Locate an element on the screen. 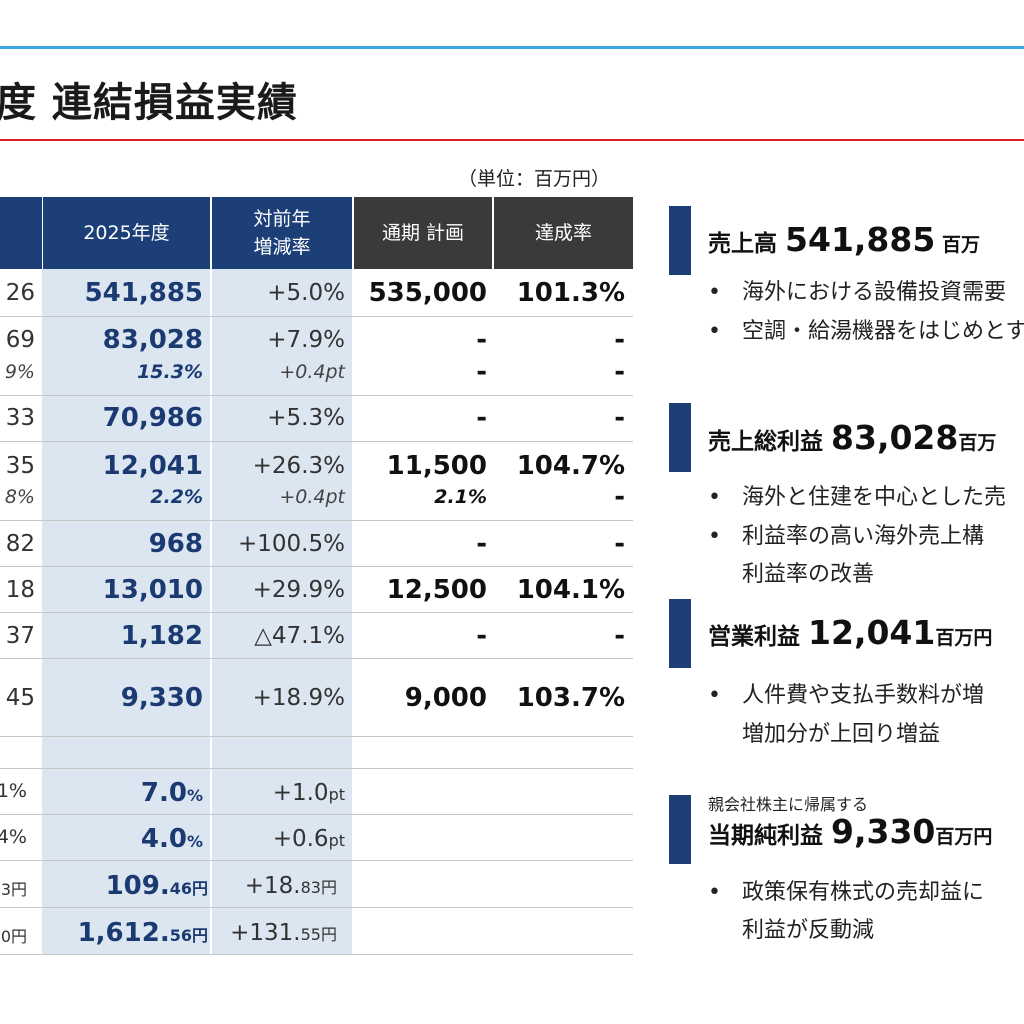 Image resolution: width=1024 pixels, height=1024 pixels. fy-value: 4.0% is located at coordinates (172, 839).